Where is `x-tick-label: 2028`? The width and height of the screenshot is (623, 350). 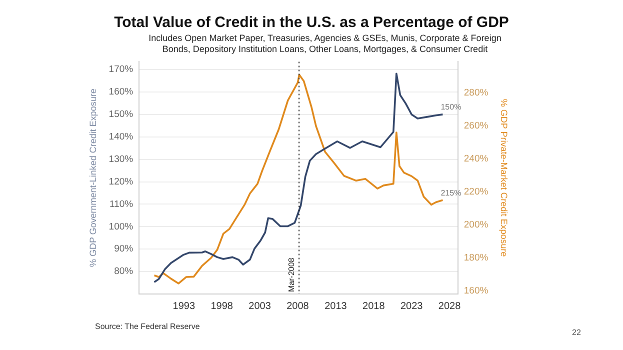 x-tick-label: 2028 is located at coordinates (450, 306).